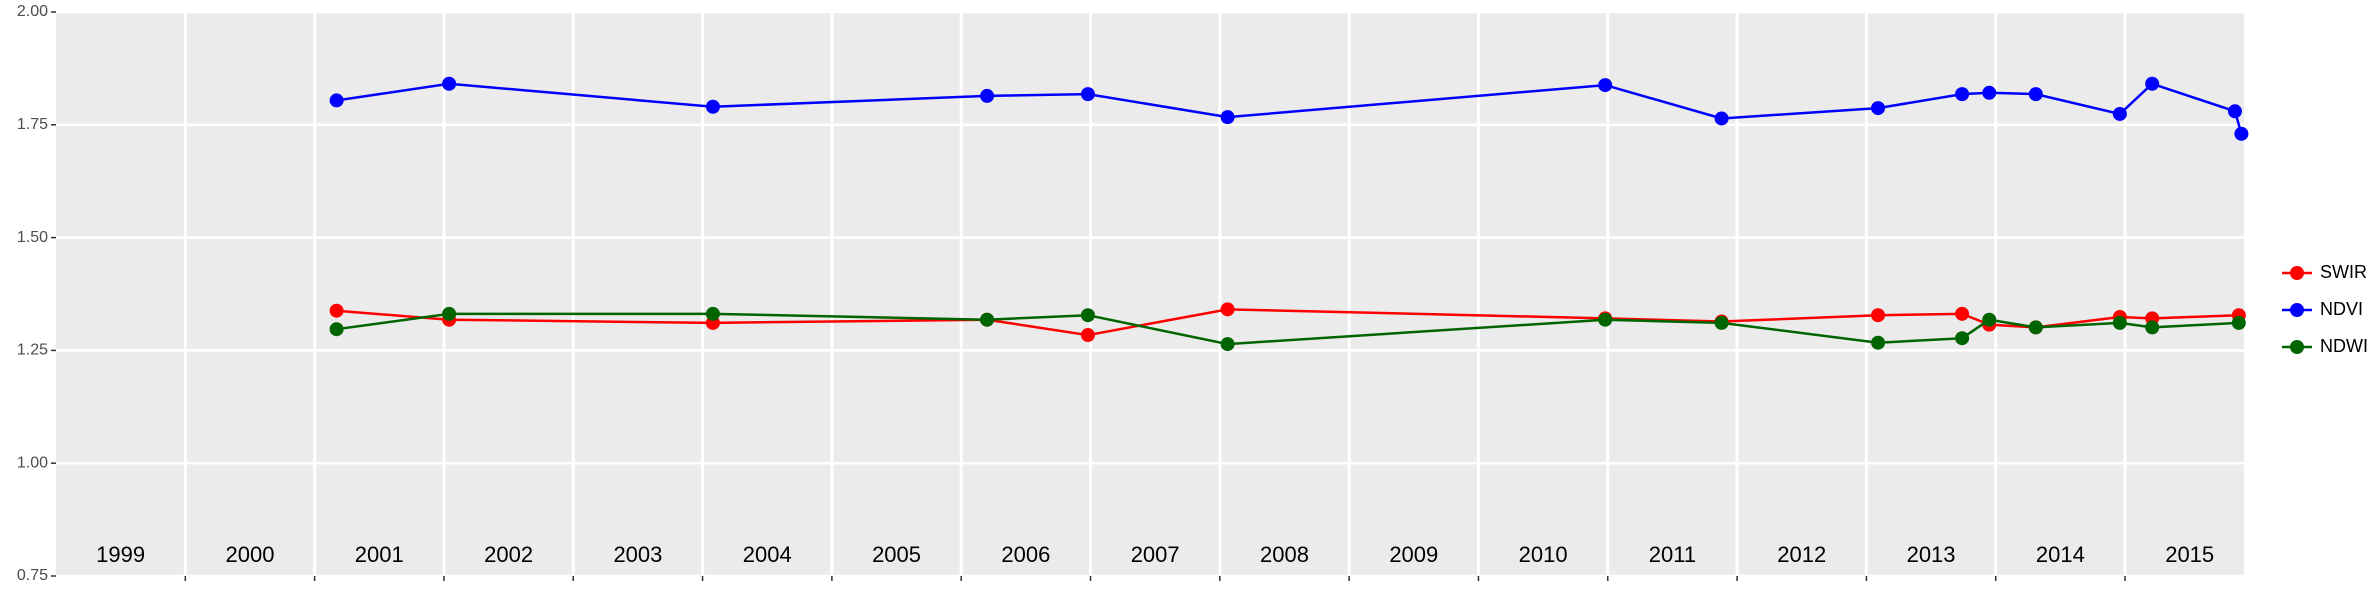  Describe the element at coordinates (32, 237) in the screenshot. I see `y-tick-label: 1.50` at that location.